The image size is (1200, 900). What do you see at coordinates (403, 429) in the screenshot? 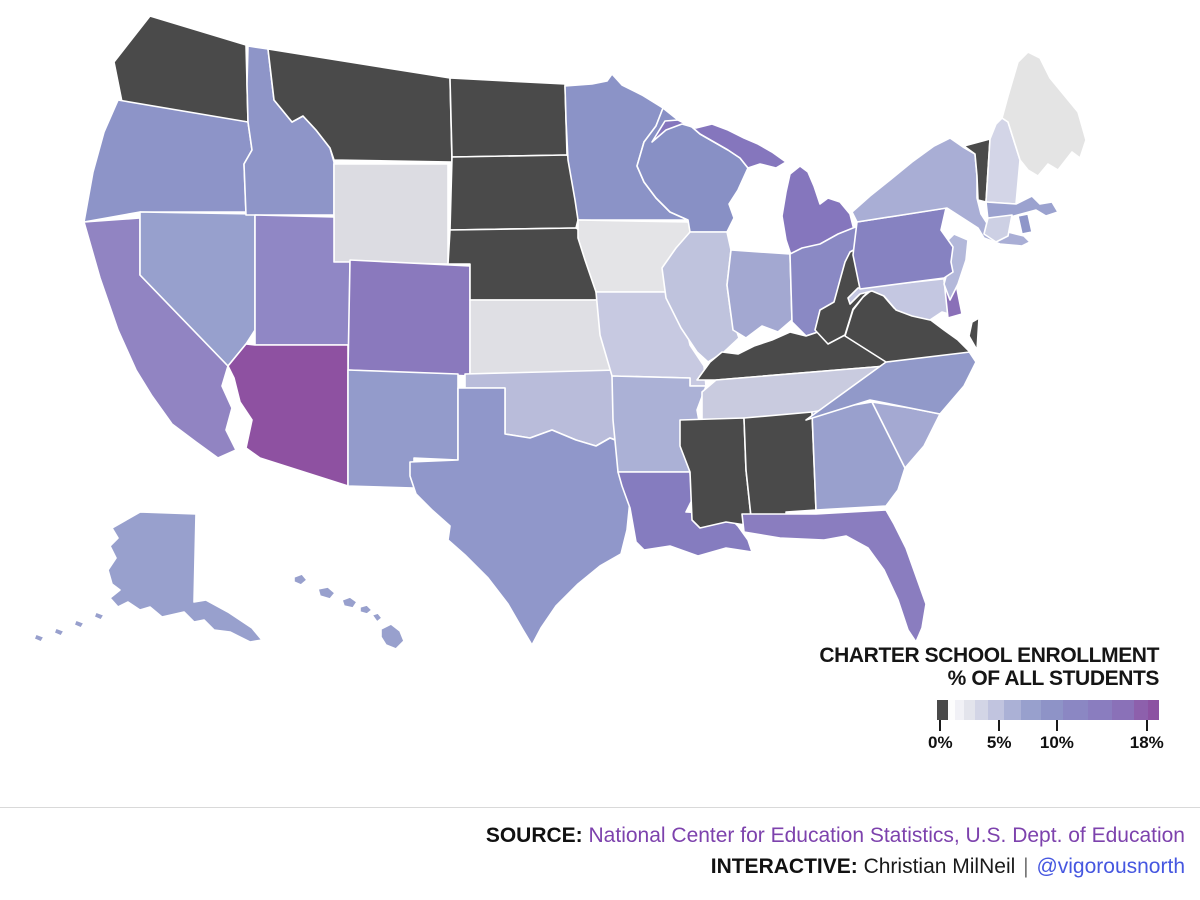
I see `state-nm: New Mexico: ~5.2%` at bounding box center [403, 429].